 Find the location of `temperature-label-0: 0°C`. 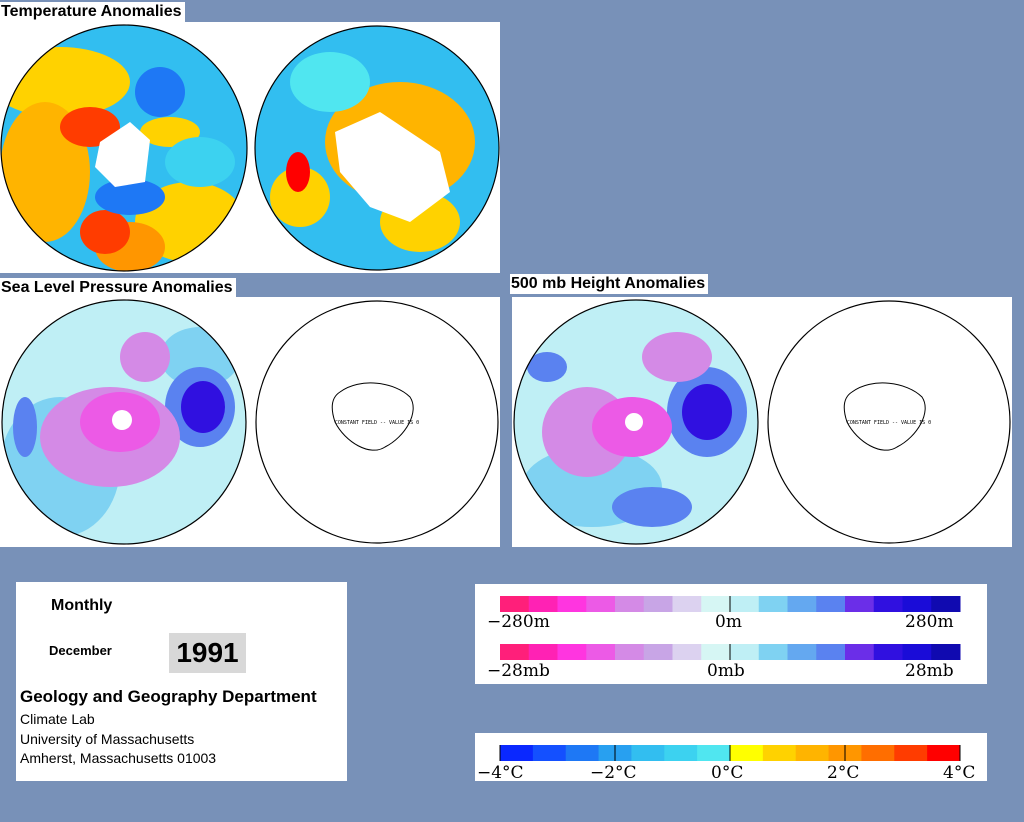

temperature-label-0: 0°C is located at coordinates (727, 772).